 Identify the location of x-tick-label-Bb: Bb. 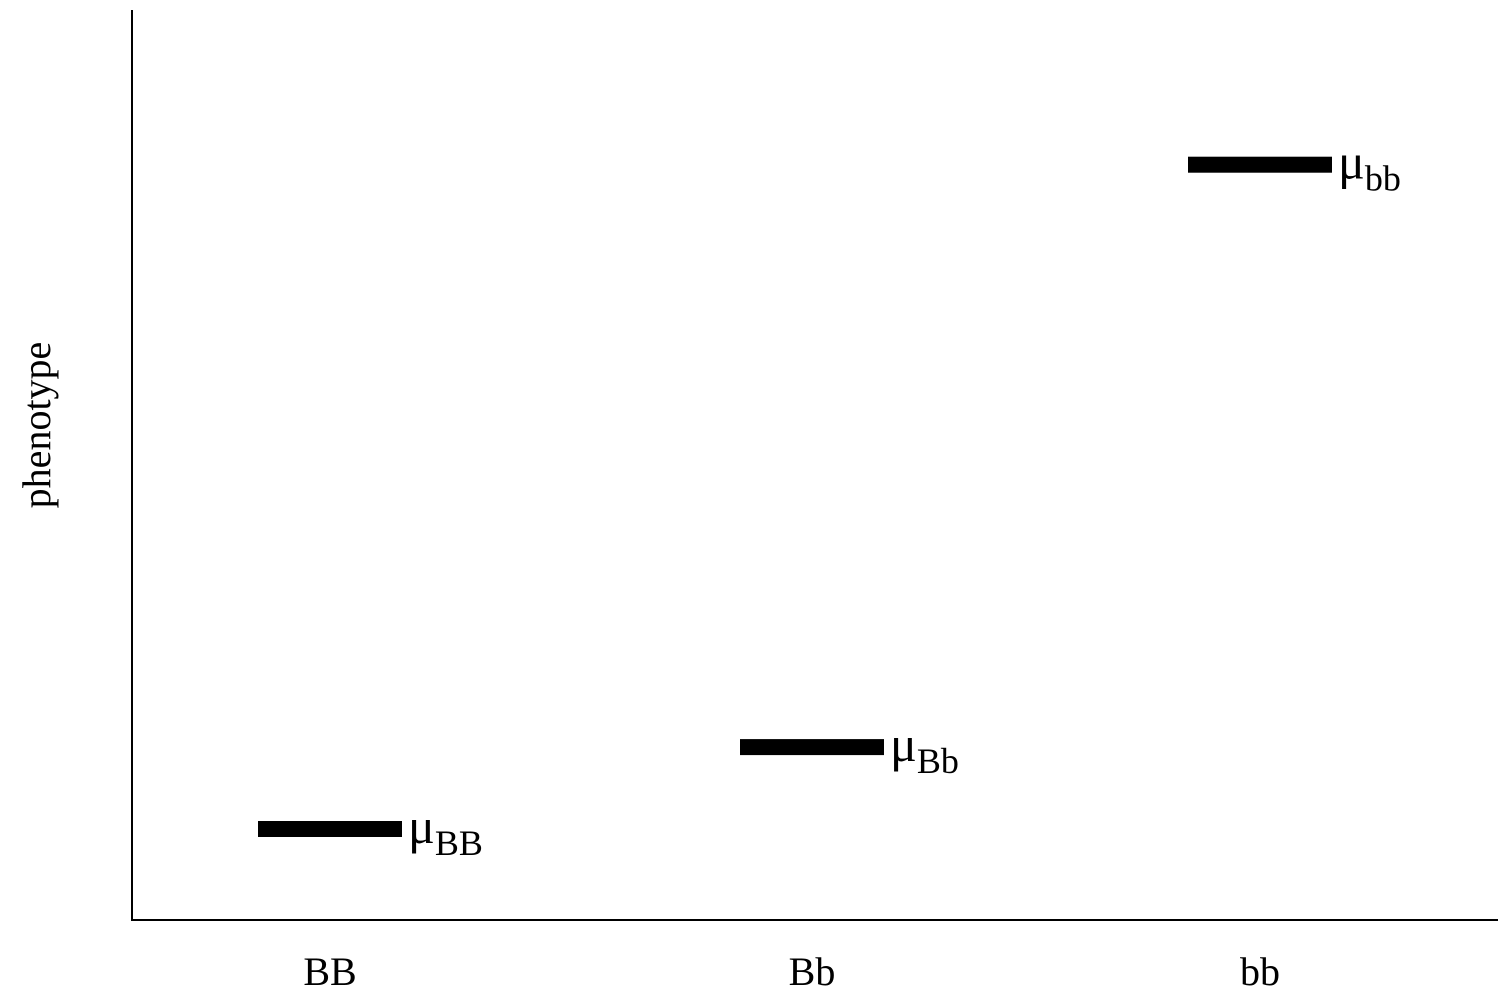
(812, 969).